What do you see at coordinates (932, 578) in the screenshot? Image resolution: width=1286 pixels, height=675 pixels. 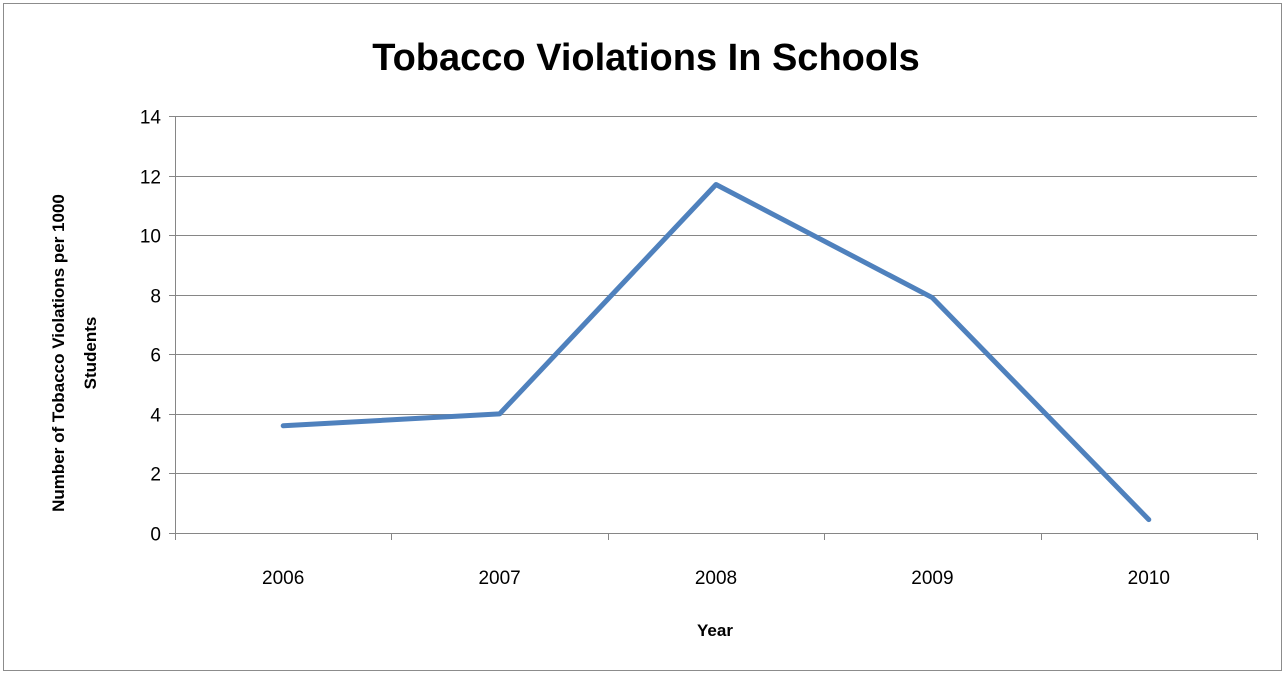 I see `x-tick-label-2009: 2009` at bounding box center [932, 578].